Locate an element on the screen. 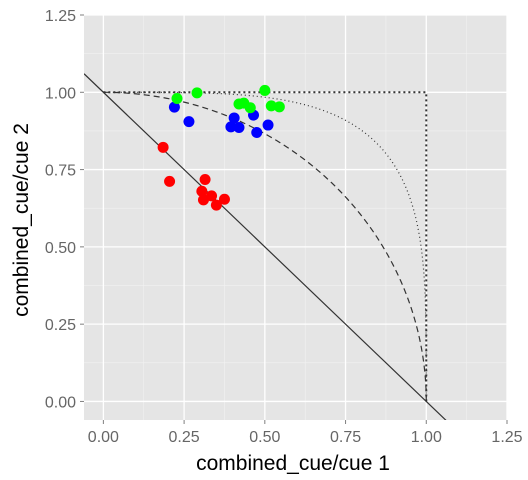 This screenshot has height=480, width=528. x-tick-label: 0.00 is located at coordinates (103, 437).